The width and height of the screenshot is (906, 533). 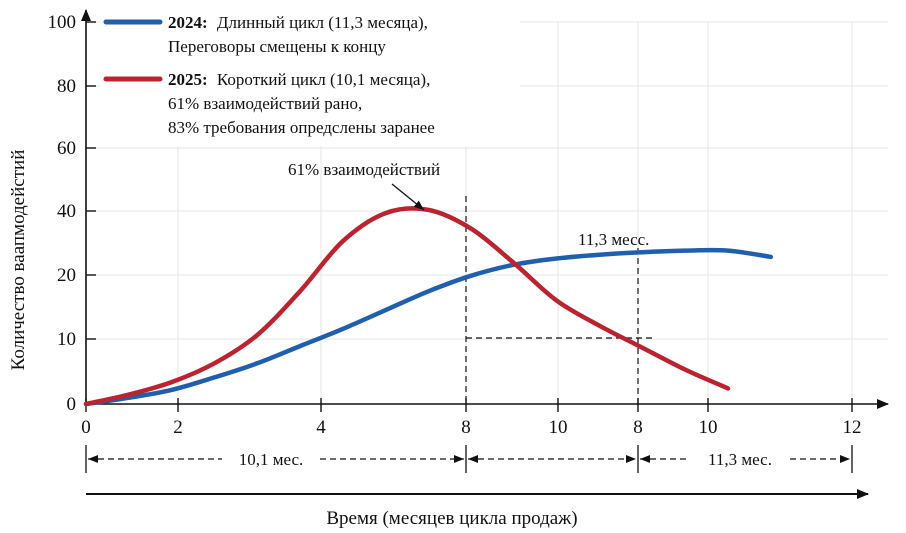 I want to click on x-tick-label-0: 0, so click(x=86, y=427).